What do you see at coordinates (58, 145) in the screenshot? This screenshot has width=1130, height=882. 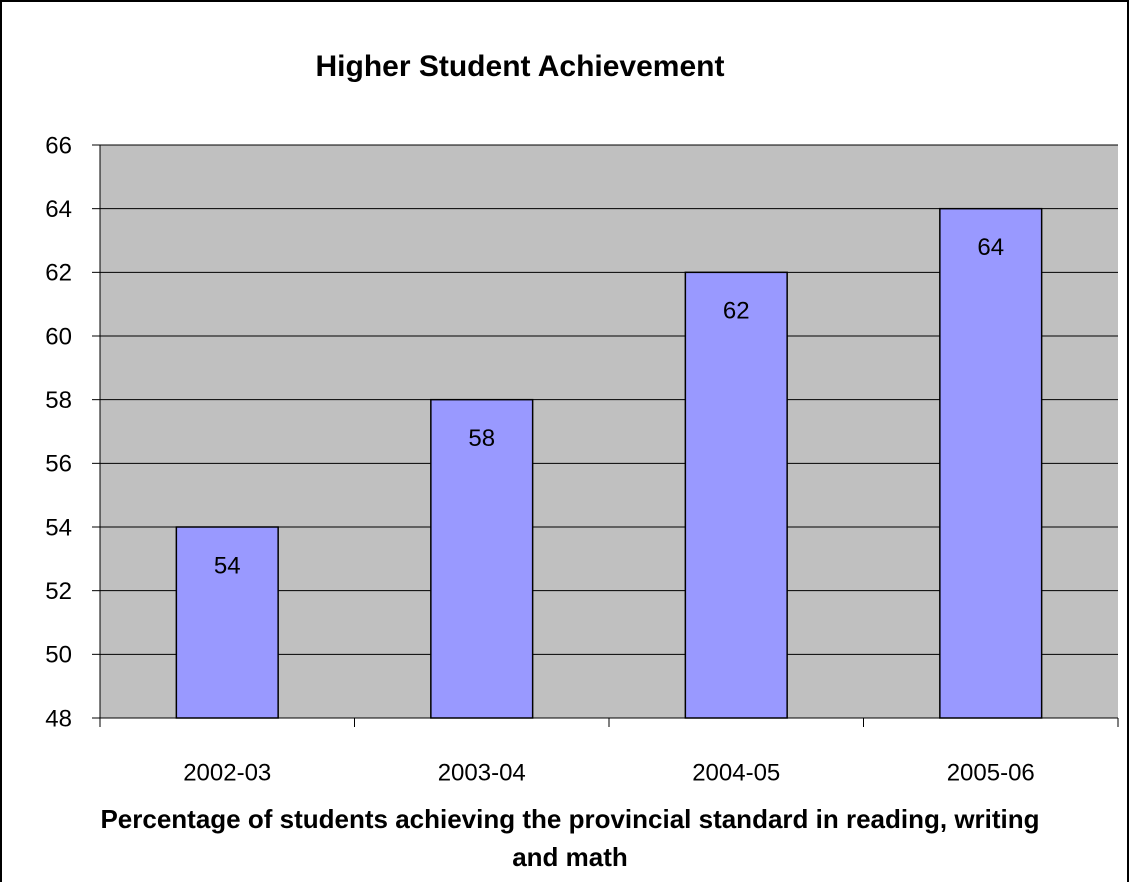 I see `y-tick-label: 66` at bounding box center [58, 145].